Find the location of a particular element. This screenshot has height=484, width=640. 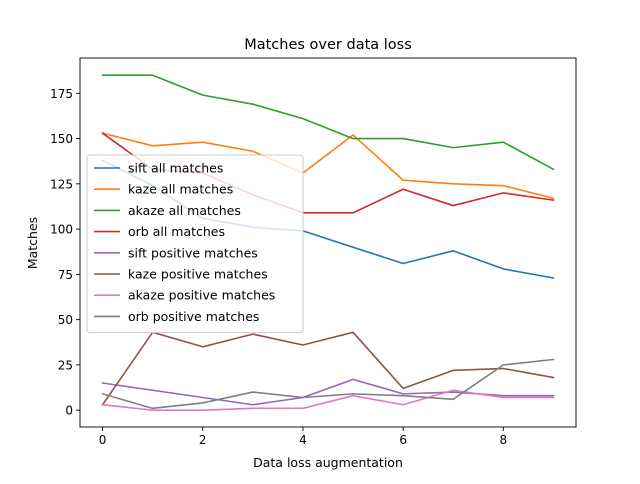

series-line-akaze-positive-matches is located at coordinates (328, 400).